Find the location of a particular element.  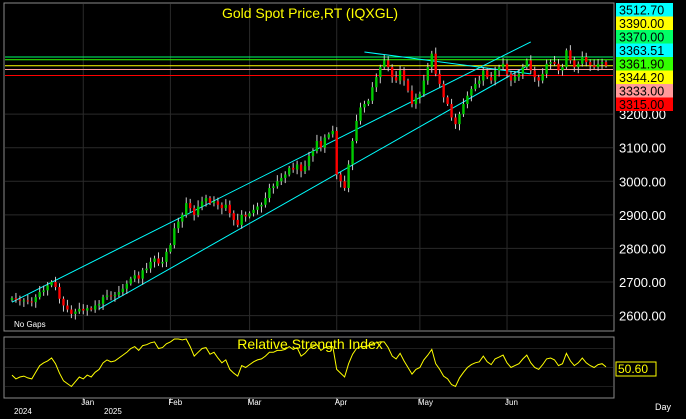

price-tick-label: 2900.00 is located at coordinates (642, 215).